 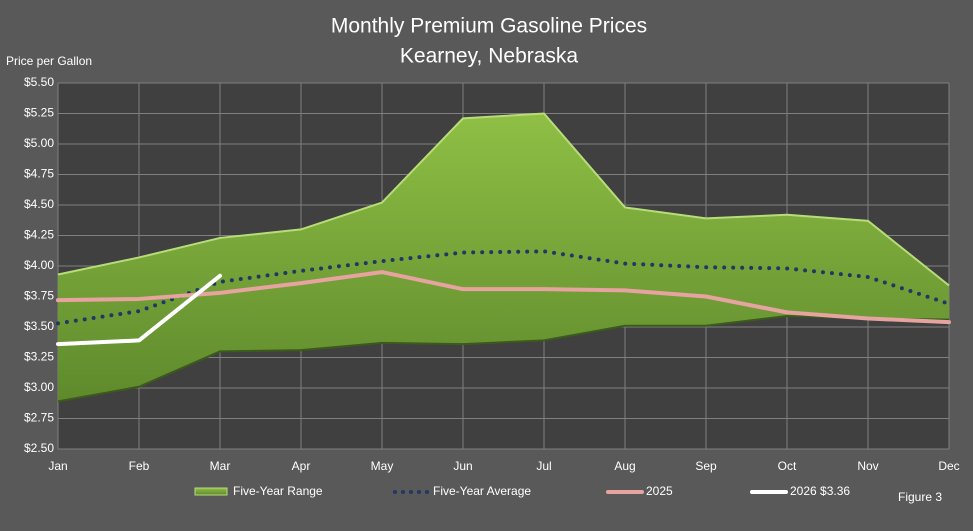 I want to click on legend-label: Five-Year Range, so click(x=278, y=491).